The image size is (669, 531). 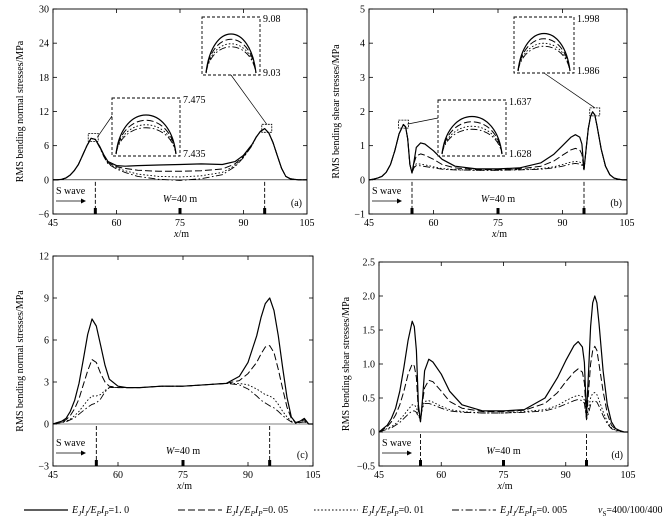 What do you see at coordinates (501, 234) in the screenshot?
I see `x-axis-label-unit: /m` at bounding box center [501, 234].